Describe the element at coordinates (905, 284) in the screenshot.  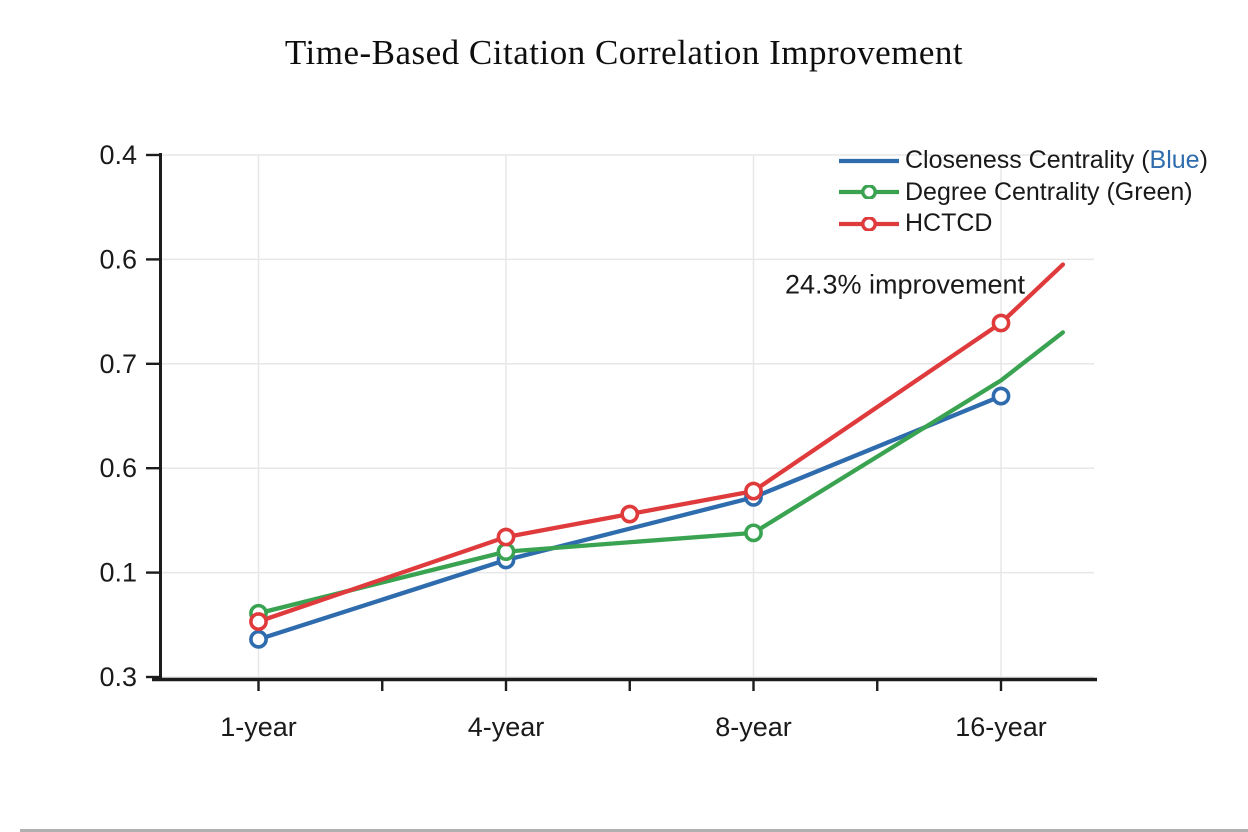
I see `improvement-annotation: 24.3% improvement` at that location.